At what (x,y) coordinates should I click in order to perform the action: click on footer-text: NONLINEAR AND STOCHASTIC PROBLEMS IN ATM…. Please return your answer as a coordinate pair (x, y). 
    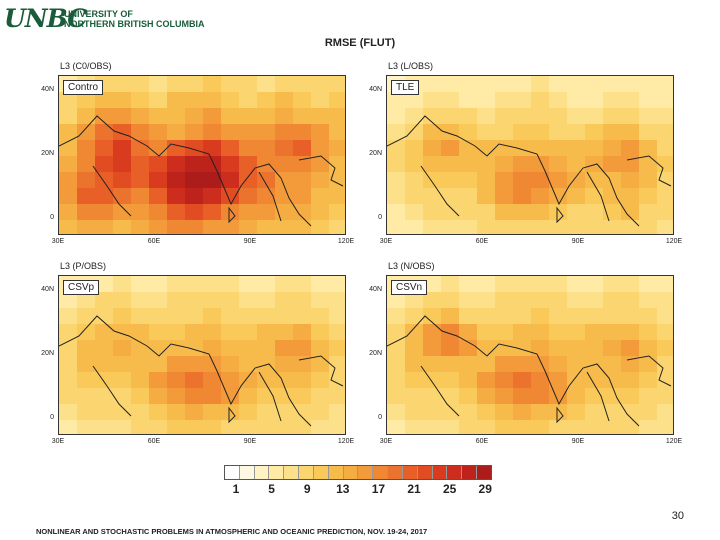
    Looking at the image, I should click on (232, 531).